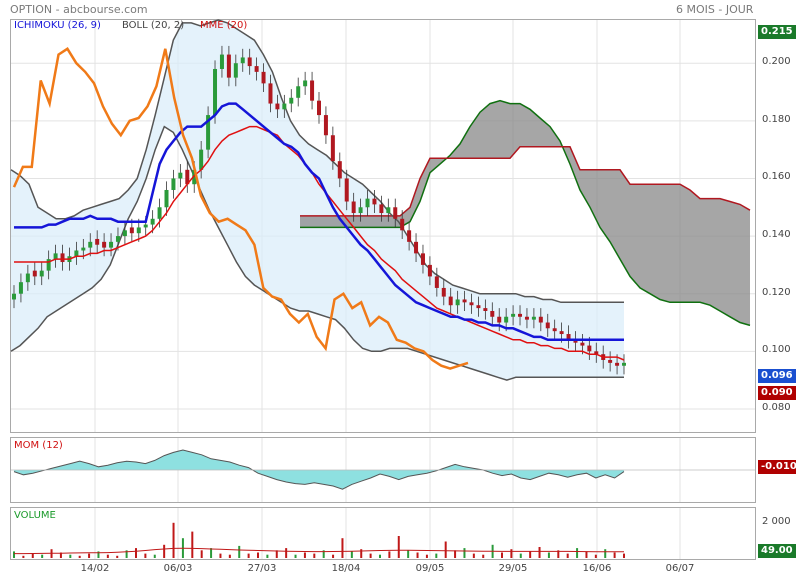  I want to click on y-tick-label: 0.080, so click(776, 407).